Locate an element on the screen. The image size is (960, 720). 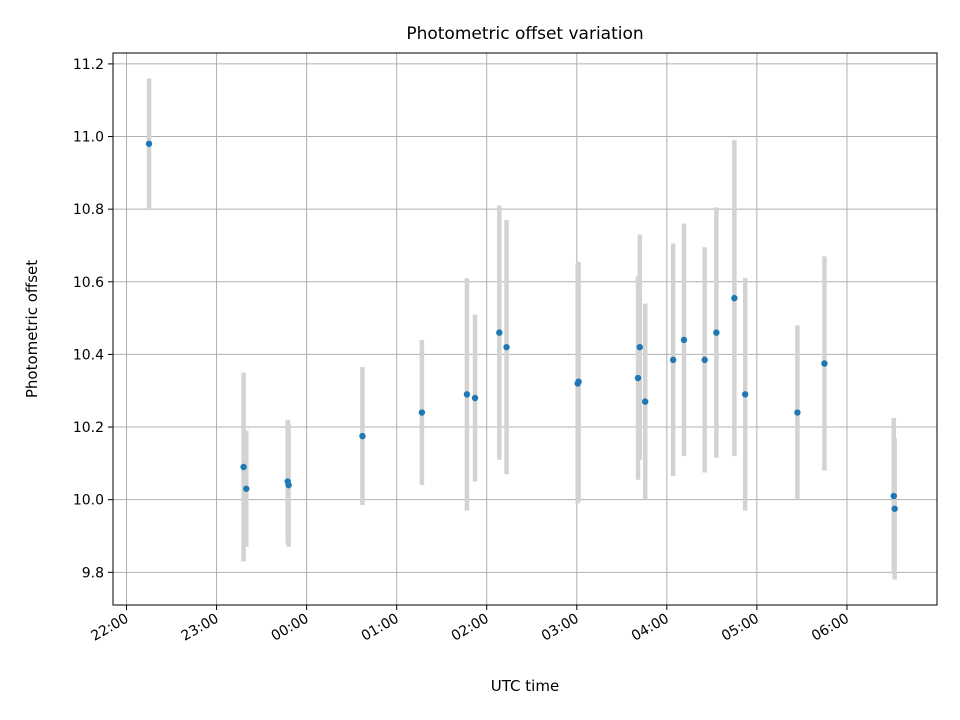
y-tick-label: 10.6 is located at coordinates (88, 283).